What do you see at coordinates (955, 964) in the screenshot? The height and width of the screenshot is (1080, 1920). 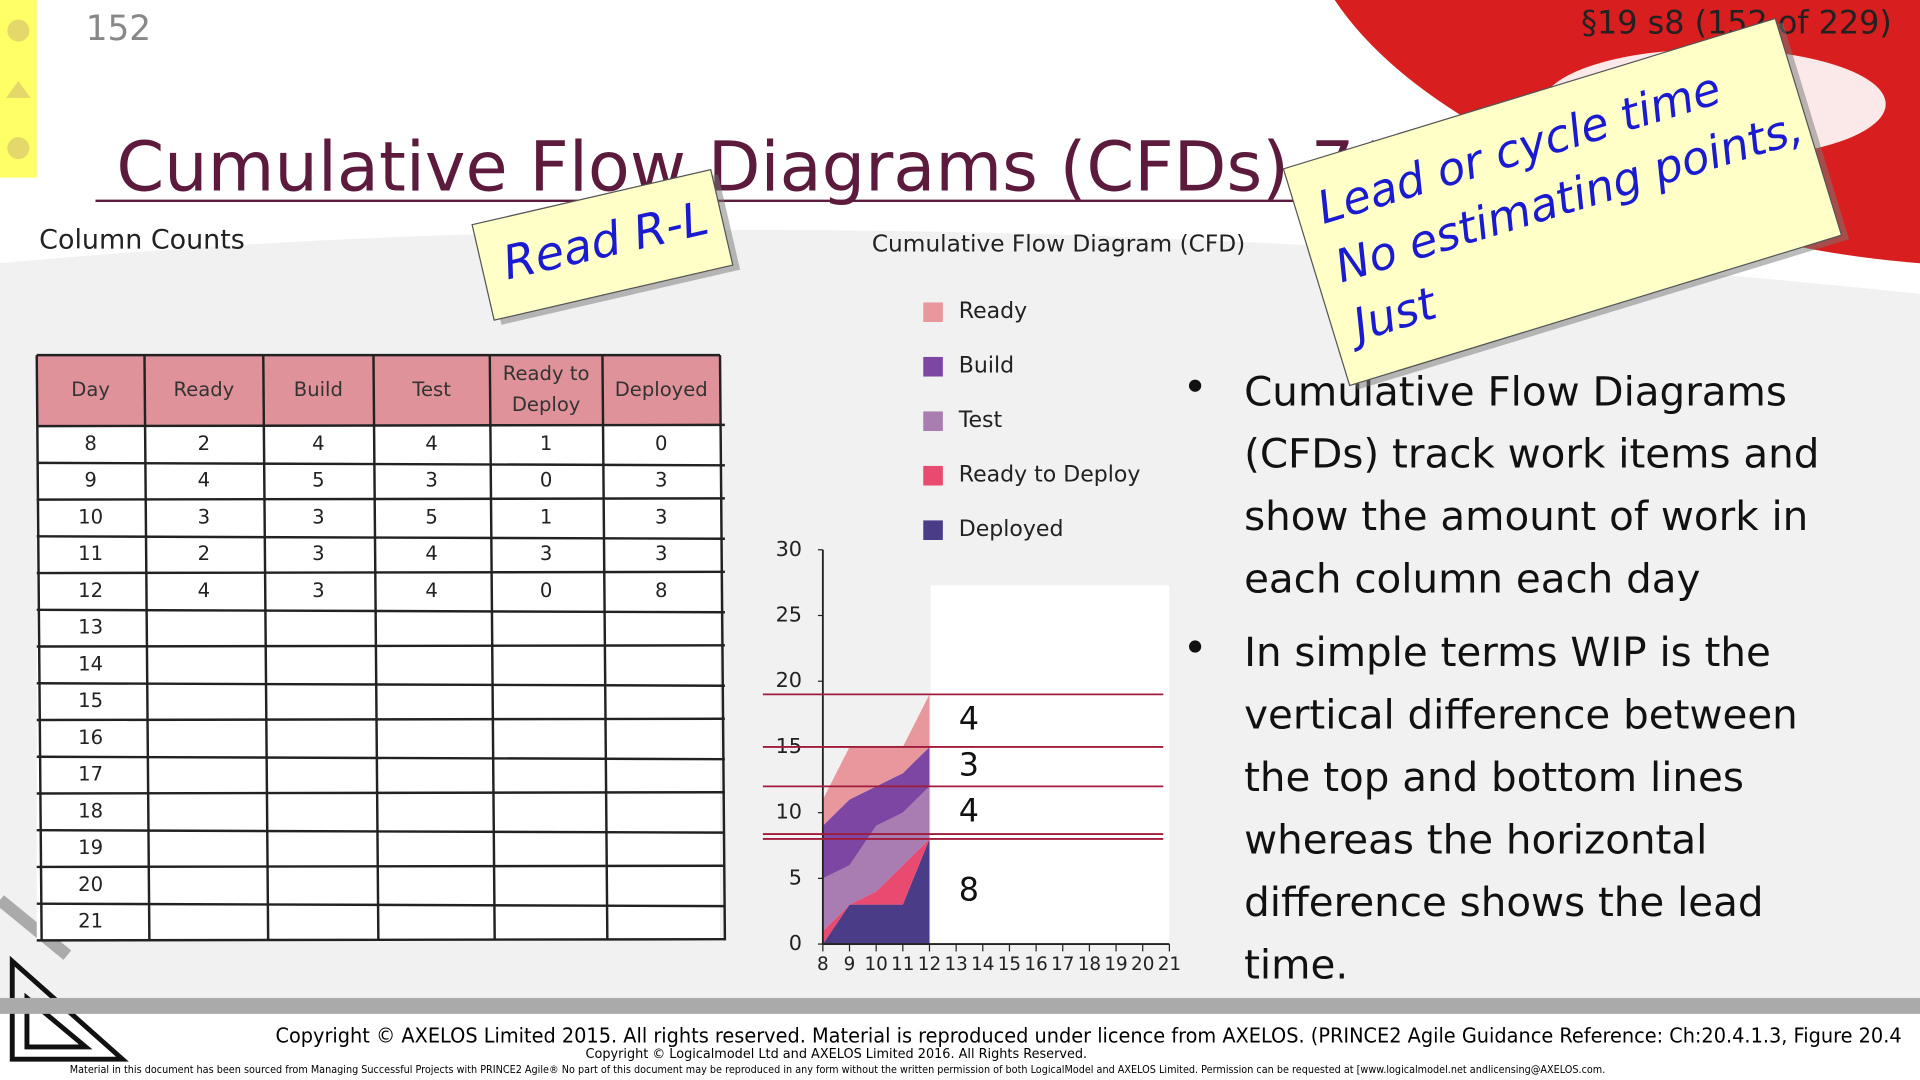 I see `x-tick-label: 13` at bounding box center [955, 964].